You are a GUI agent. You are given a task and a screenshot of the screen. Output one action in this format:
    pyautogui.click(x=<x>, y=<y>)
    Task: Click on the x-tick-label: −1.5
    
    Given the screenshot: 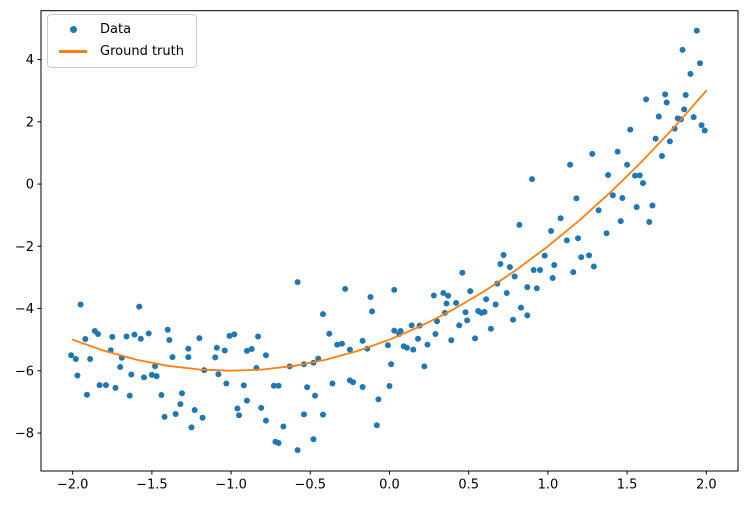 What is the action you would take?
    pyautogui.click(x=152, y=485)
    